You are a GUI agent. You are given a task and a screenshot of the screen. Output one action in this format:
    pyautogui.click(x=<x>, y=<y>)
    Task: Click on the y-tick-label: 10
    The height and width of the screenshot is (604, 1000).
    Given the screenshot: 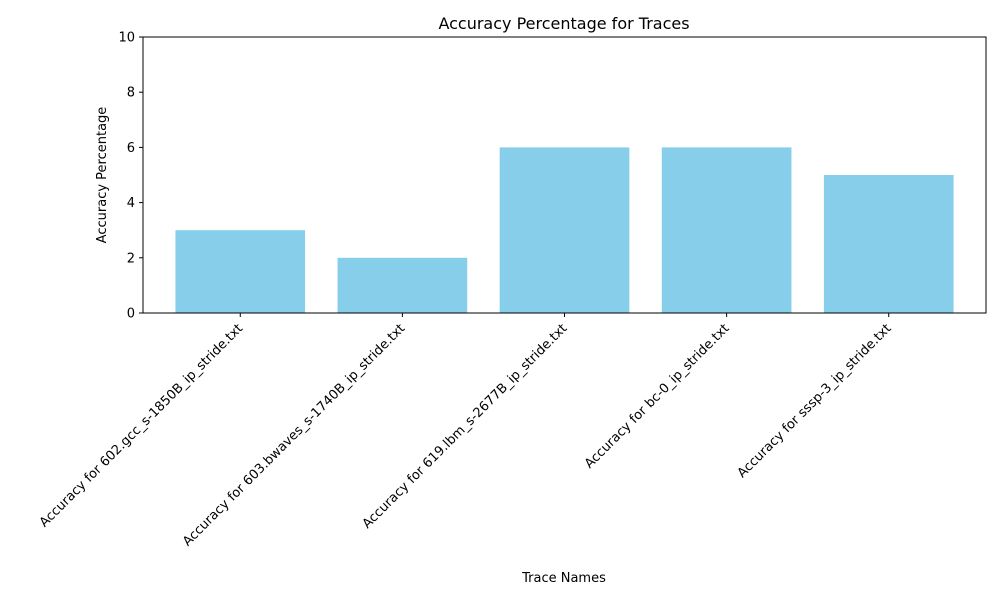 What is the action you would take?
    pyautogui.click(x=126, y=38)
    